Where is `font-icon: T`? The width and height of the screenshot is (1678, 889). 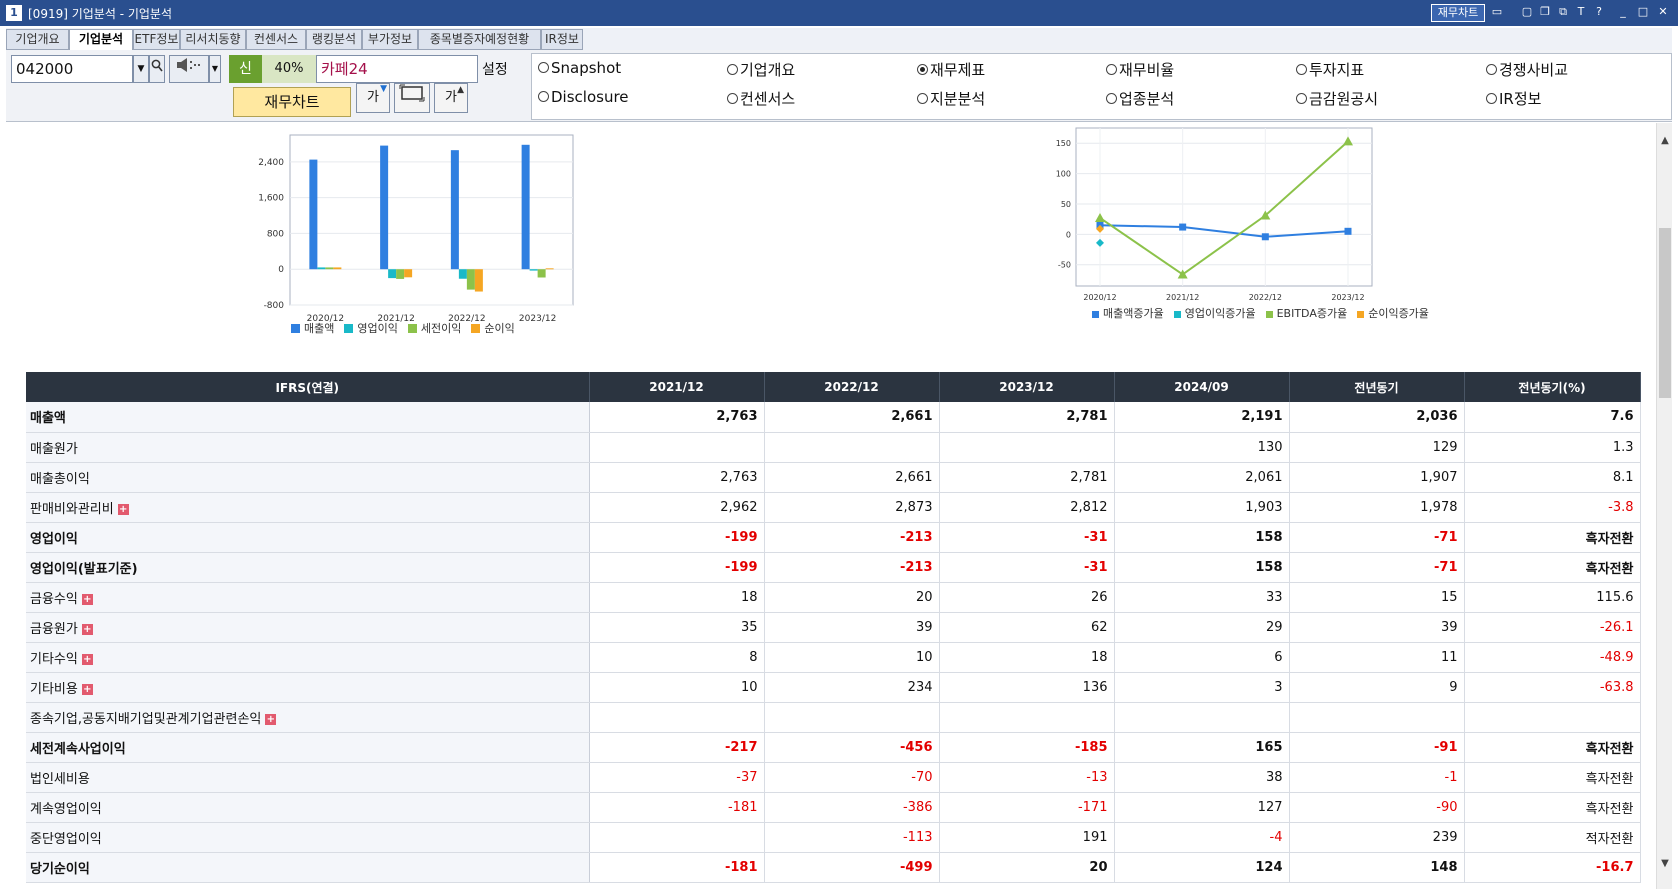
font-icon: T is located at coordinates (1581, 11).